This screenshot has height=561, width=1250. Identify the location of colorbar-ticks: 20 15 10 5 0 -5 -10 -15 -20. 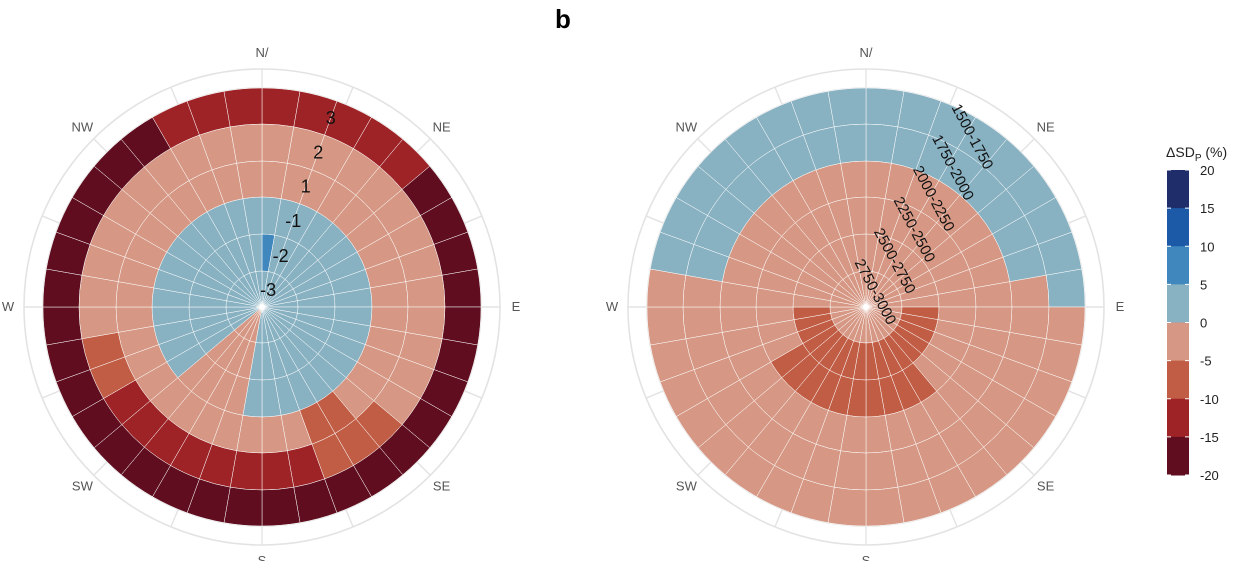
(1193, 323).